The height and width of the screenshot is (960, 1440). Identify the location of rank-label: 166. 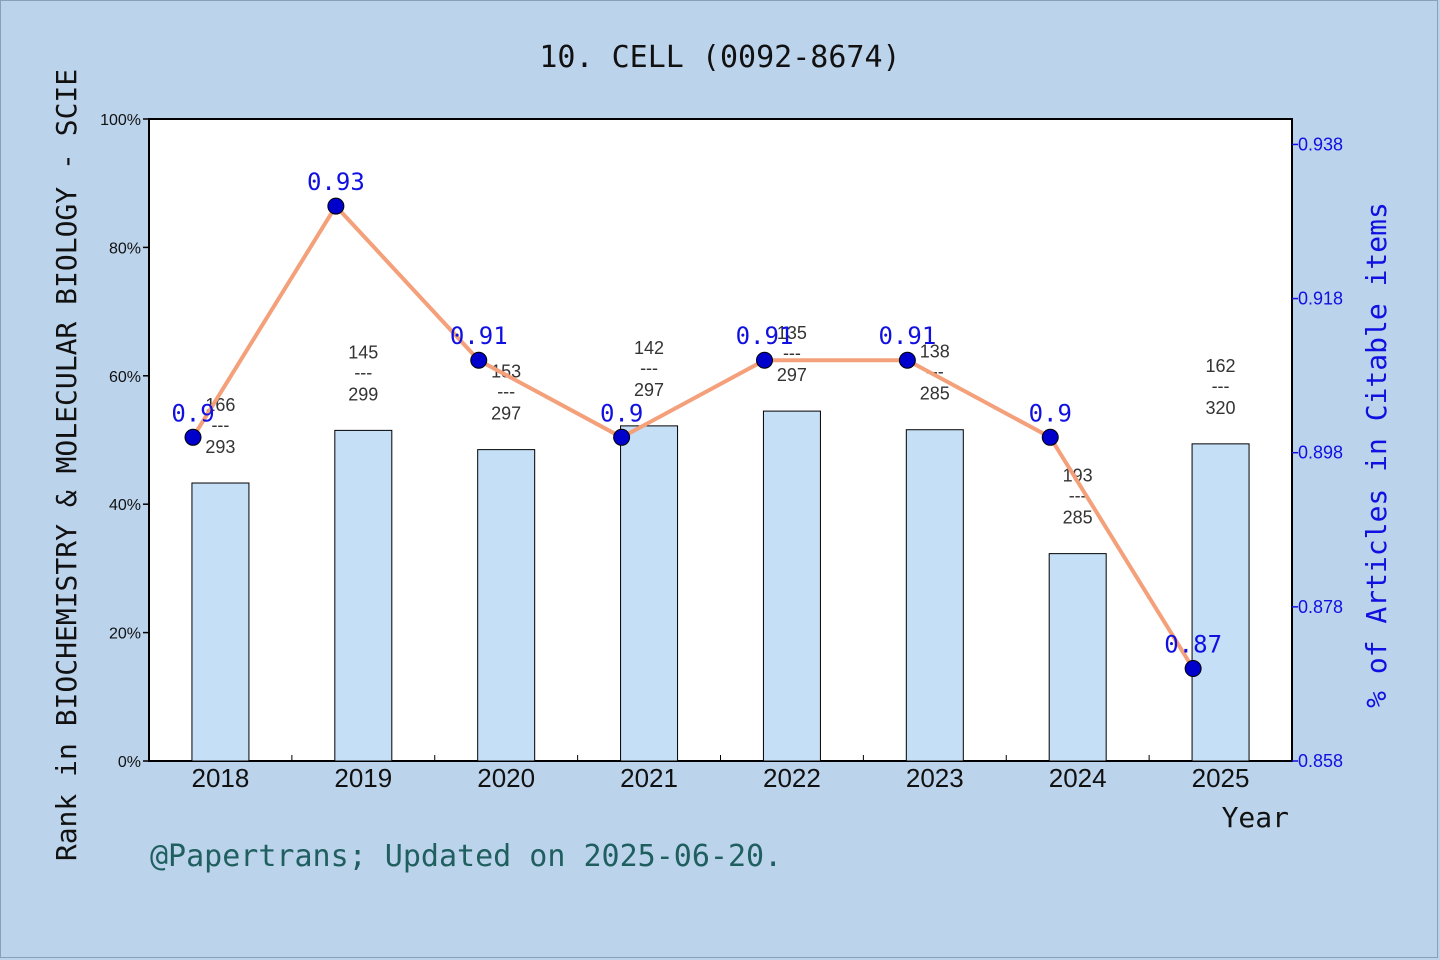
(220, 405).